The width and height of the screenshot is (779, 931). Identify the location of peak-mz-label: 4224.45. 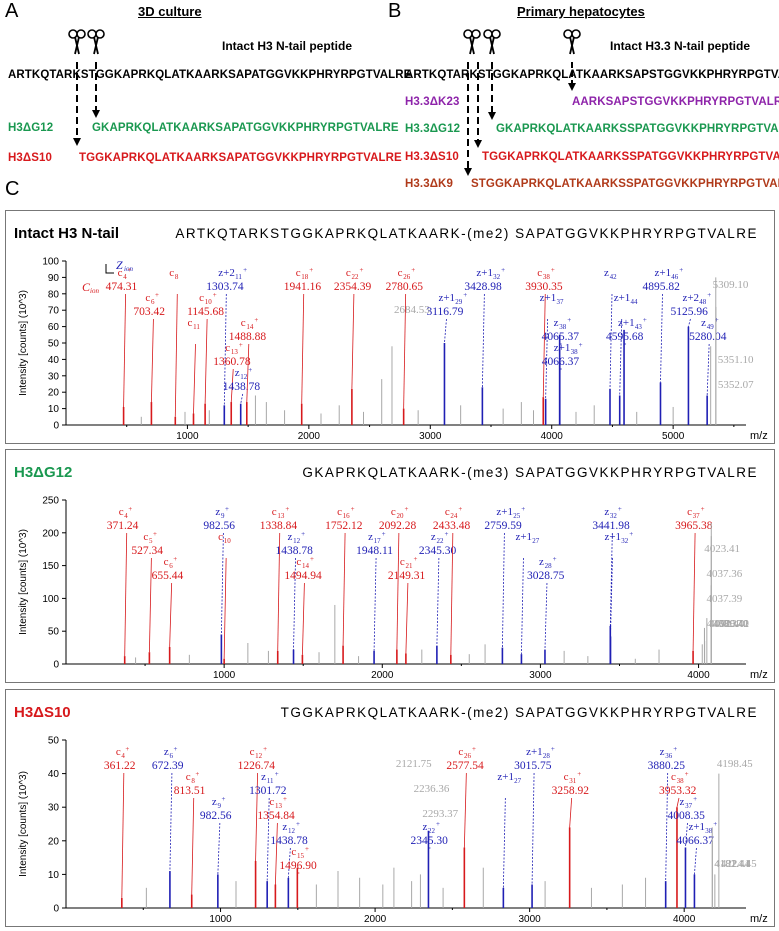
(739, 864).